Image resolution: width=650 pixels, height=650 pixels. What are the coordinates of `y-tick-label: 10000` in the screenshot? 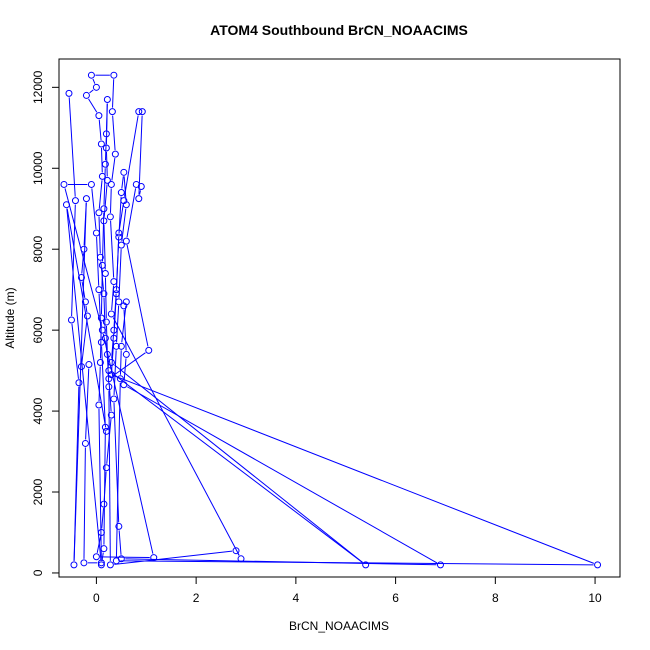 It's located at (38, 168).